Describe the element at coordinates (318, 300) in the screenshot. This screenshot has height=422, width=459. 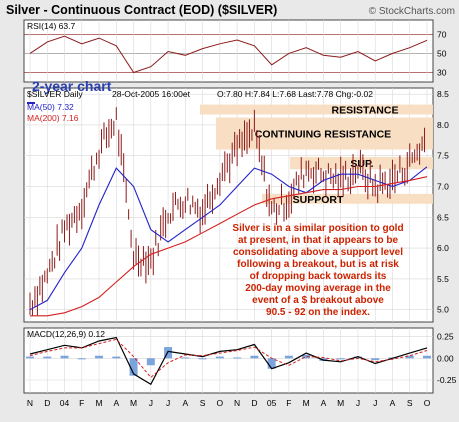
I see `annotation-line: event of a $ breakout above` at that location.